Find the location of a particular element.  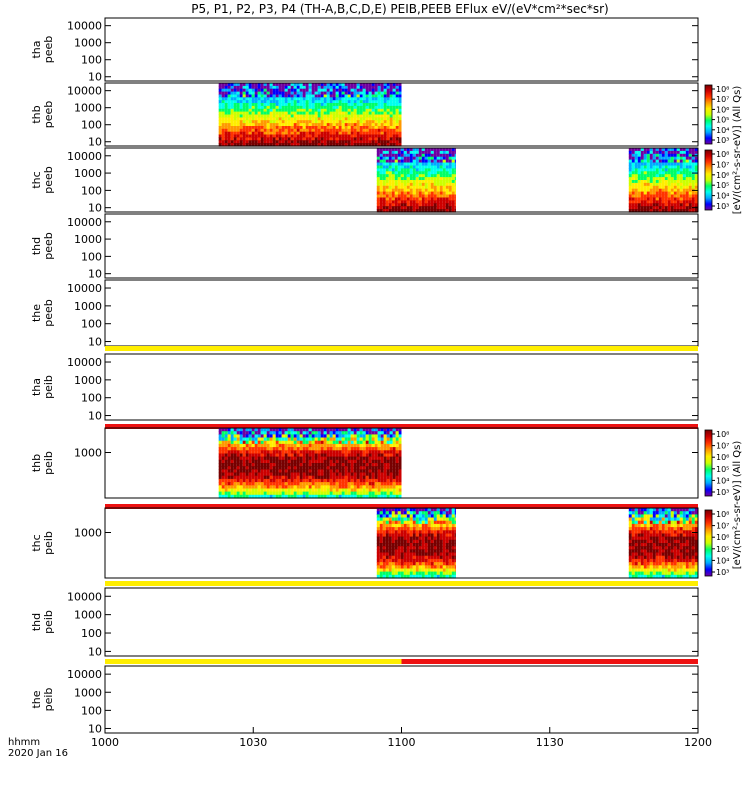

time-axis-label-hhmm: hhmm is located at coordinates (24, 742).